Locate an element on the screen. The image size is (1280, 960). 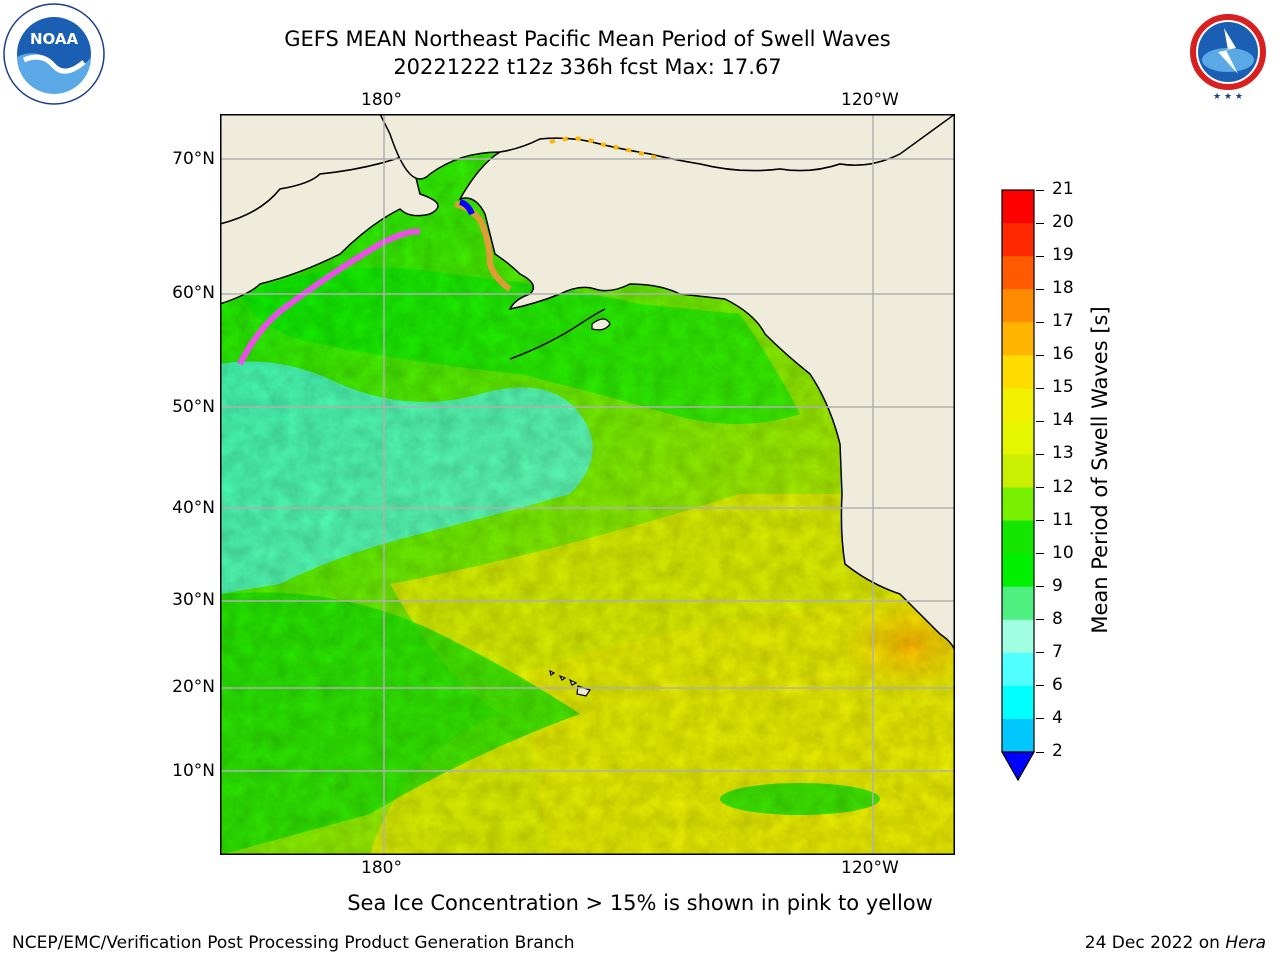
footer-host: Hera is located at coordinates (1245, 943).